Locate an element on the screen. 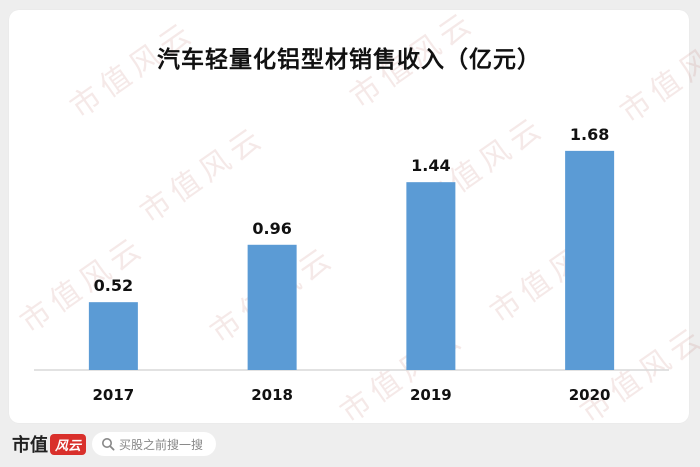 The image size is (700, 467). logo-mark: 风云 is located at coordinates (68, 444).